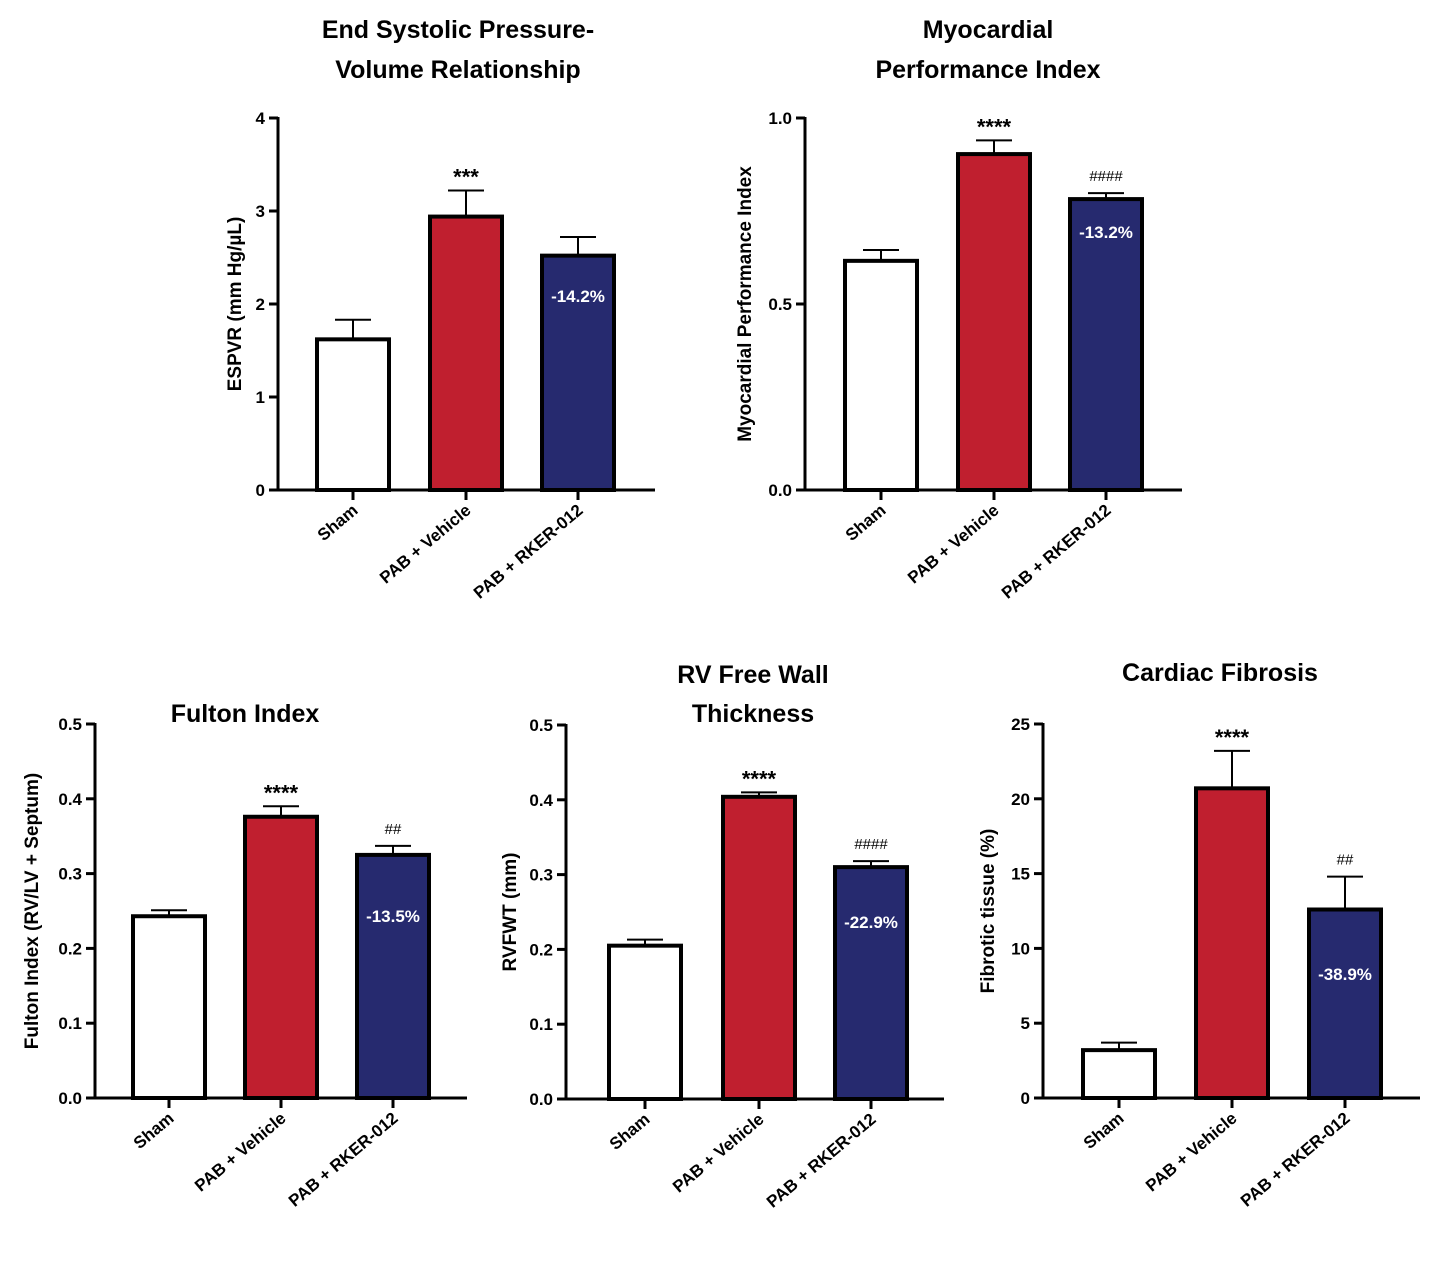 The width and height of the screenshot is (1430, 1262). I want to click on percent-change-label: -14.2%, so click(578, 296).